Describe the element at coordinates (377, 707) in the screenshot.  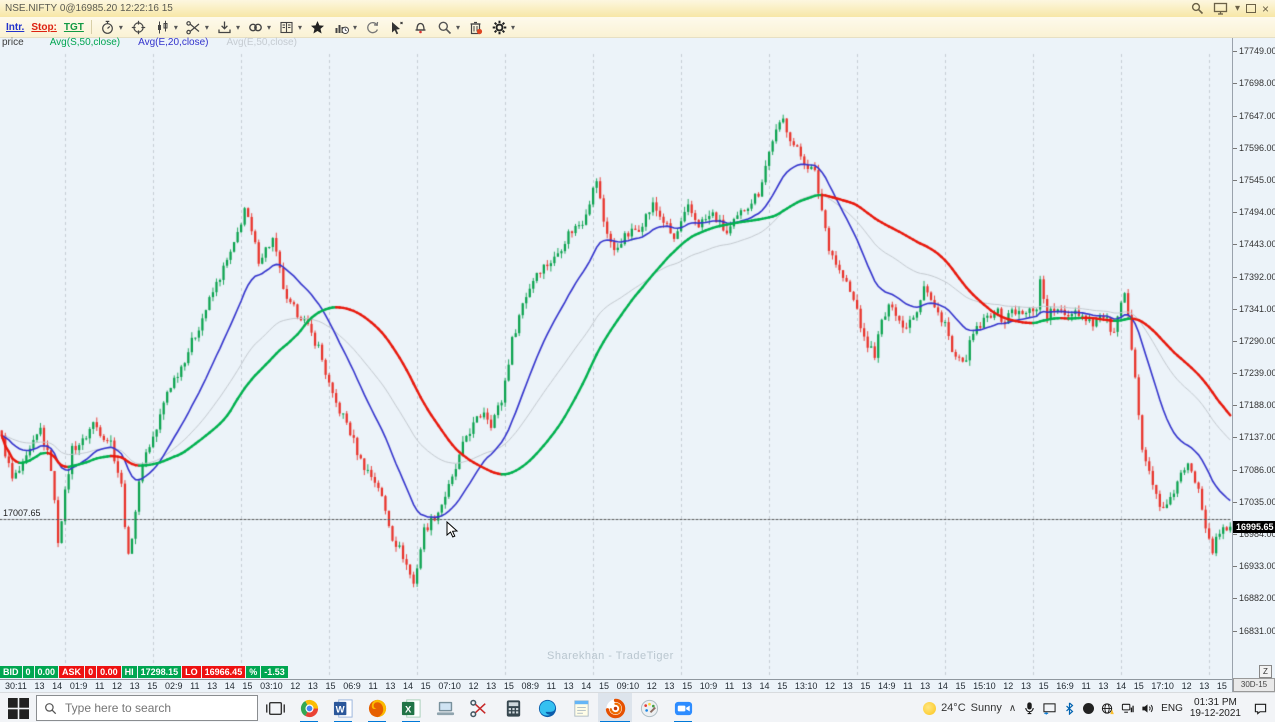
I see `taskbar-firefox` at that location.